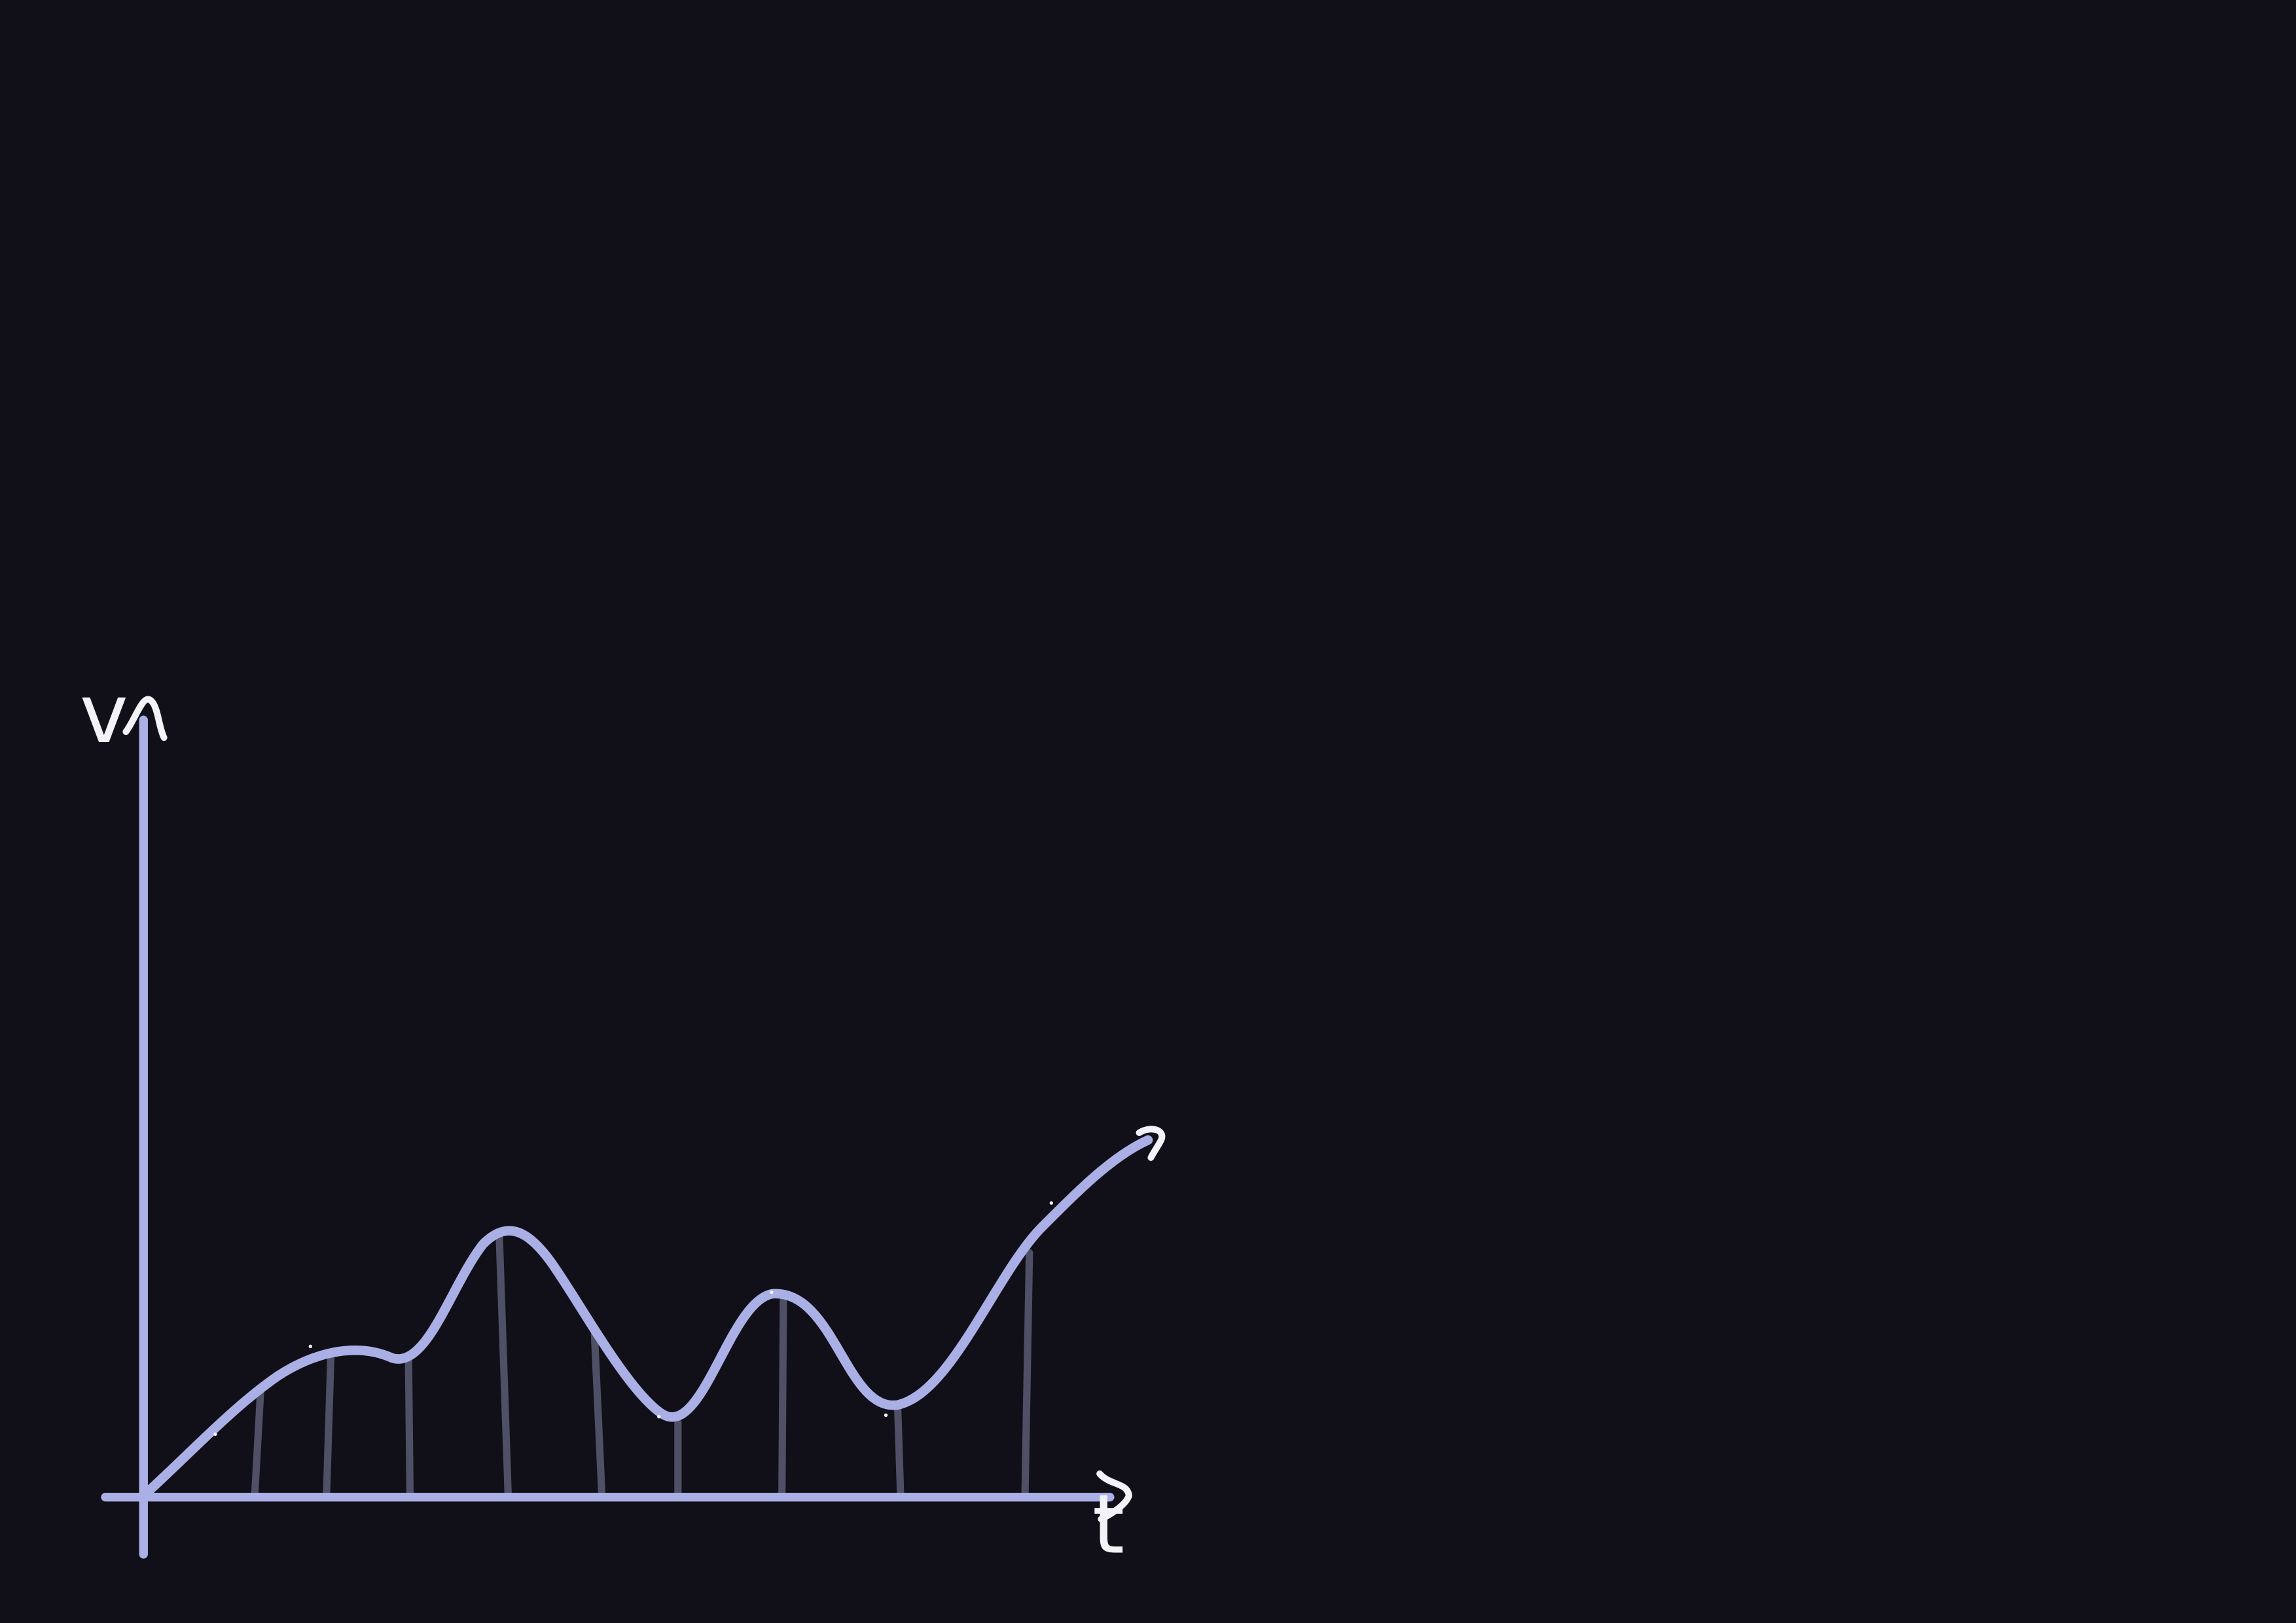 Image resolution: width=2296 pixels, height=1623 pixels. What do you see at coordinates (1108, 1525) in the screenshot?
I see `t-axis-label: t` at bounding box center [1108, 1525].